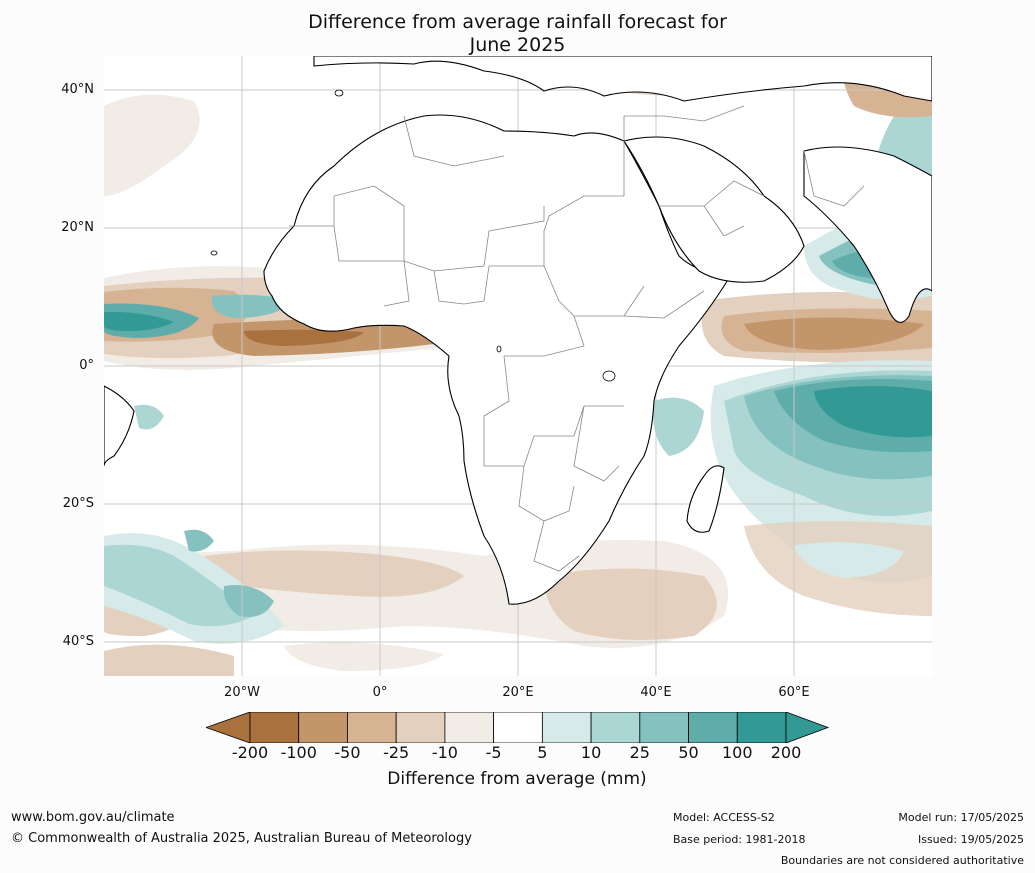 This screenshot has height=873, width=1035. What do you see at coordinates (639, 752) in the screenshot?
I see `colorbar-tick-8: 25` at bounding box center [639, 752].